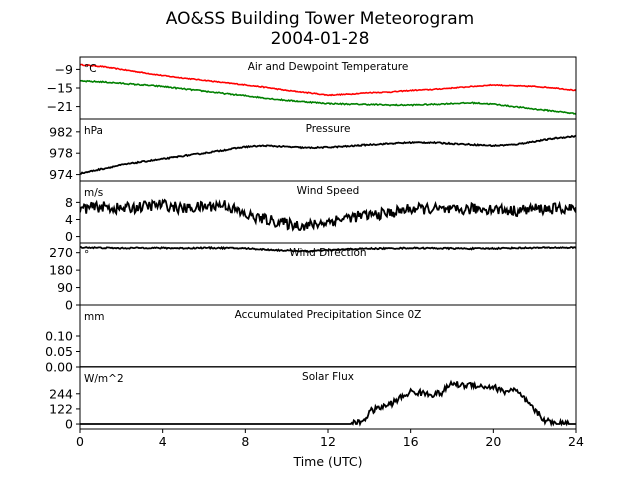  Describe the element at coordinates (93, 193) in the screenshot. I see `wind_speed-unit-label: m/s` at that location.